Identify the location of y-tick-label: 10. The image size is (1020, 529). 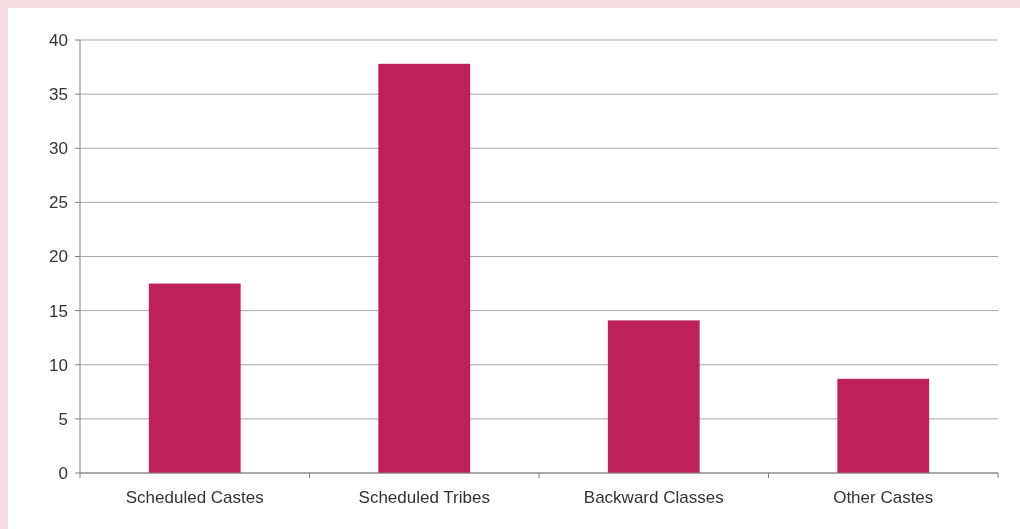
(58, 365).